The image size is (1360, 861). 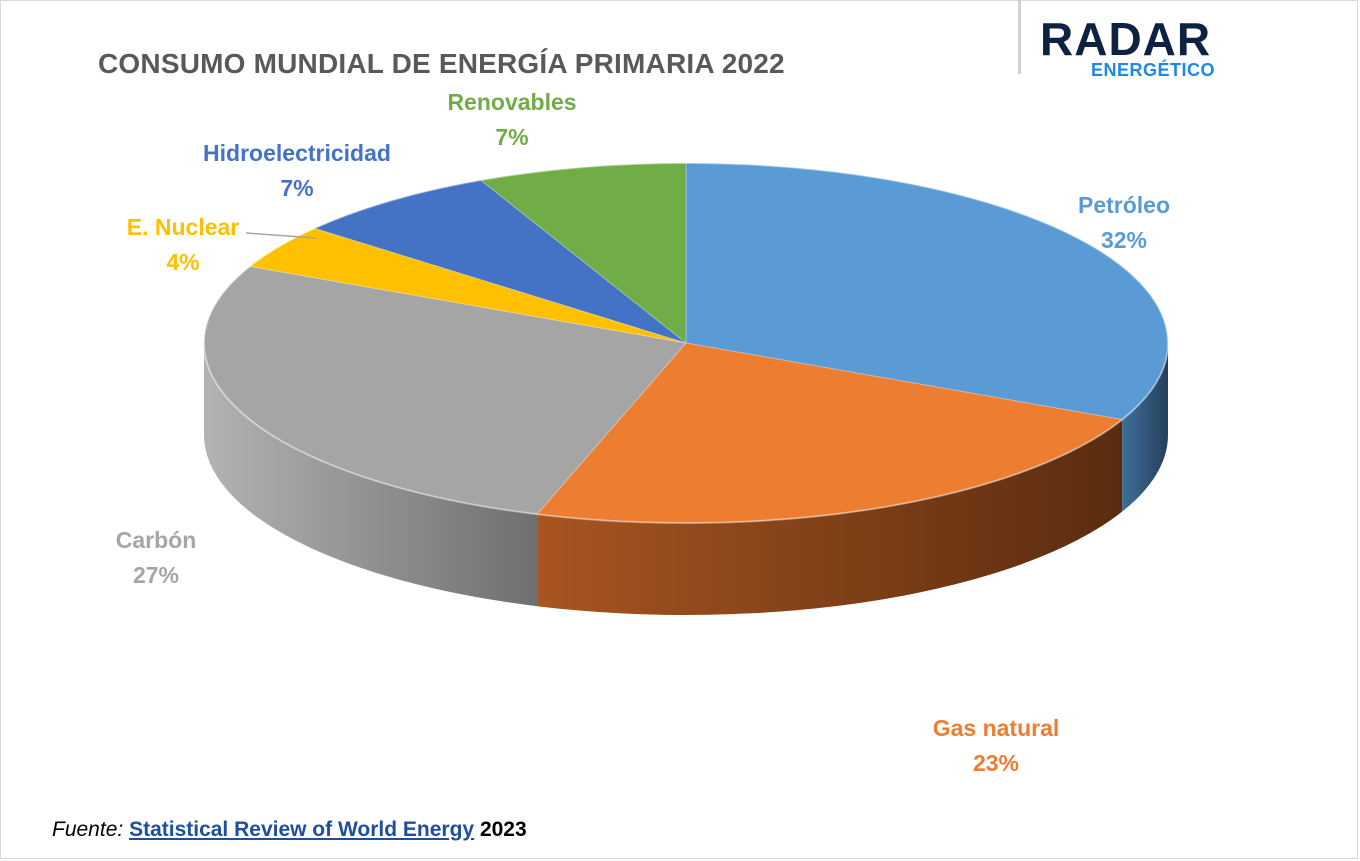 I want to click on logo-divider, so click(x=1019, y=37).